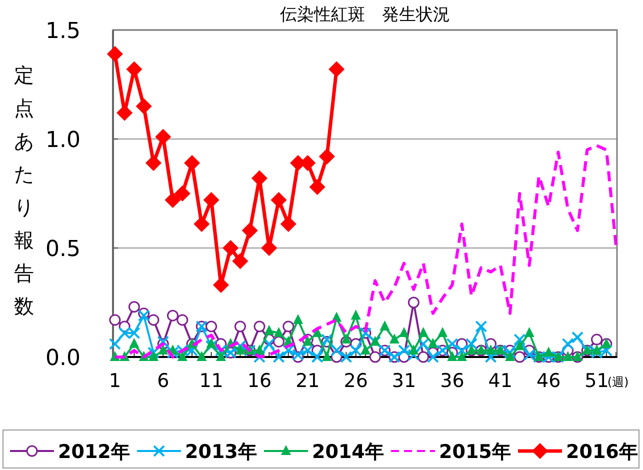 The image size is (643, 470). What do you see at coordinates (259, 381) in the screenshot?
I see `xtick: 16` at bounding box center [259, 381].